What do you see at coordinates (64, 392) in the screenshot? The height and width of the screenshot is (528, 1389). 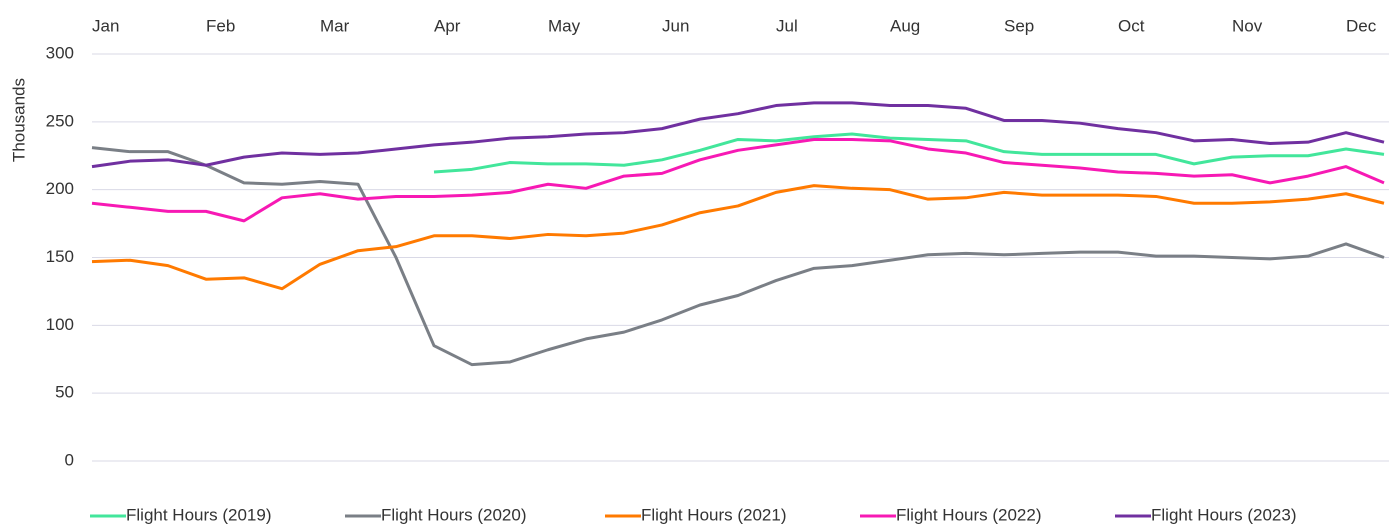 I see `y-tick-label: 50` at bounding box center [64, 392].